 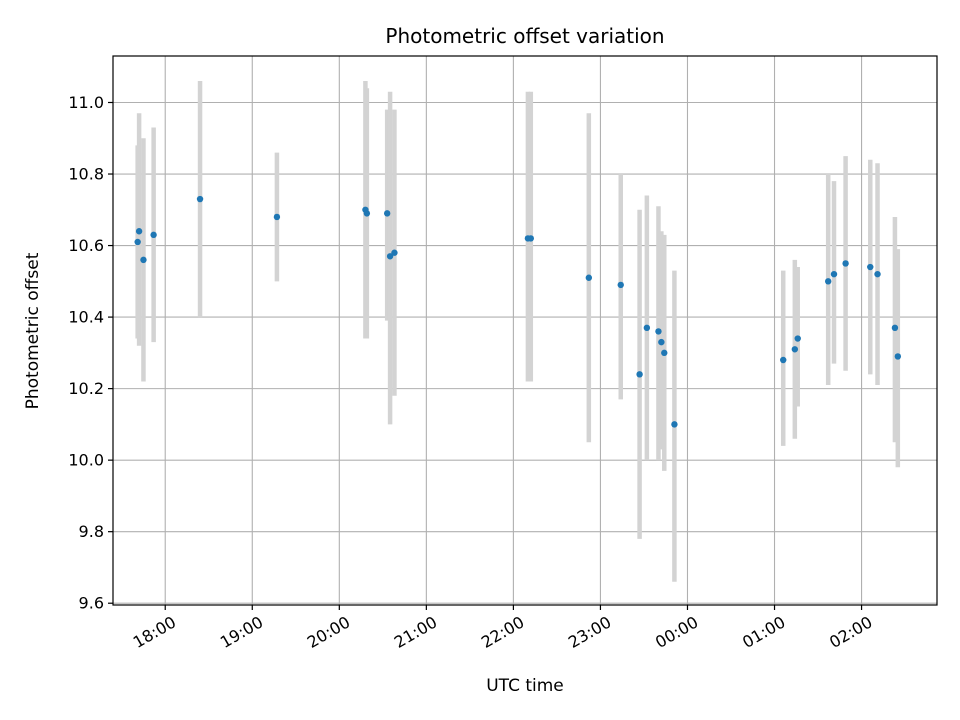 What do you see at coordinates (86, 174) in the screenshot?
I see `y-tick-label: 10.8` at bounding box center [86, 174].